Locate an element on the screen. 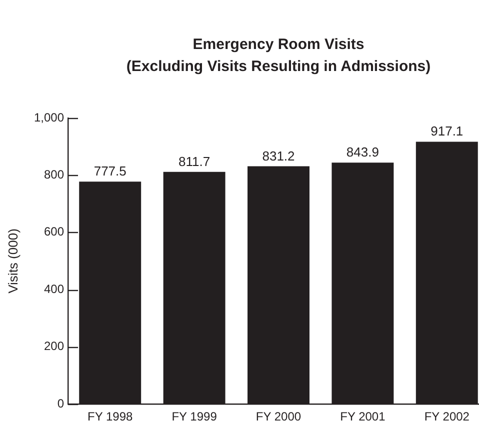 This screenshot has height=425, width=479. x-tick-label: FY 2002 is located at coordinates (447, 417).